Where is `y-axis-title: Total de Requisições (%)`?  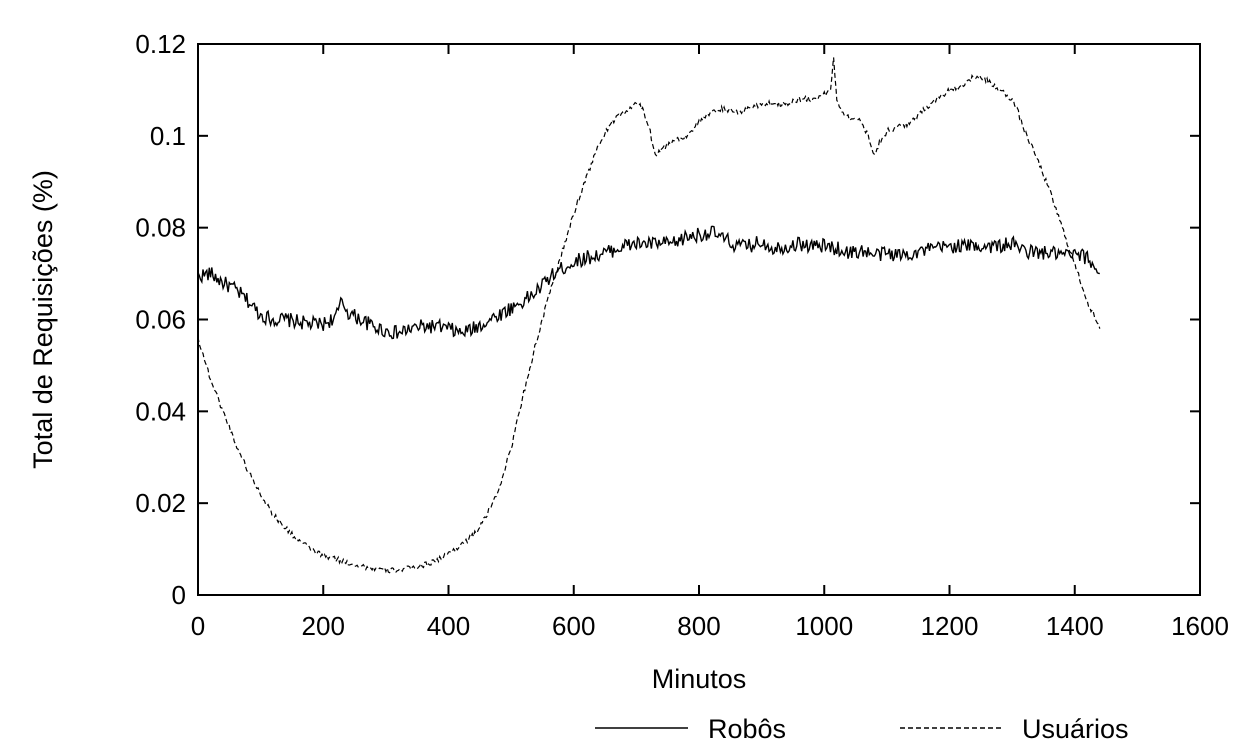 y-axis-title: Total de Requisições (%) is located at coordinates (43, 319).